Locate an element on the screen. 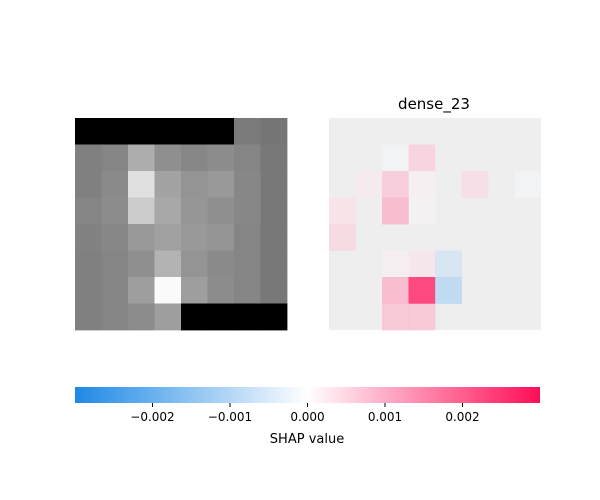 This screenshot has height=500, width=600. colorbar-gradient is located at coordinates (307, 395).